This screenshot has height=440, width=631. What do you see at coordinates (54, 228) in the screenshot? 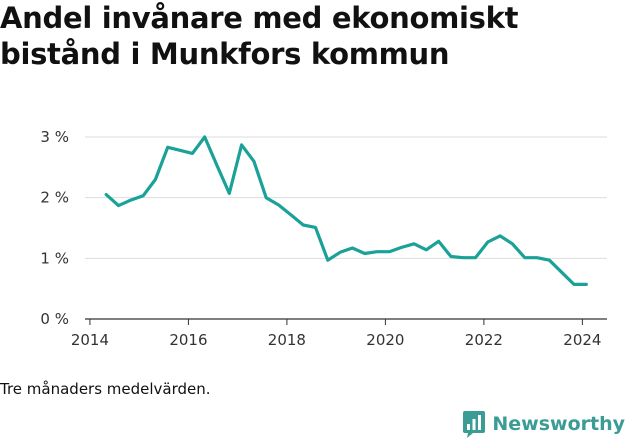
I see `y-axis-tick-labels: 0 % 1 % 2 % 3 %` at bounding box center [54, 228].